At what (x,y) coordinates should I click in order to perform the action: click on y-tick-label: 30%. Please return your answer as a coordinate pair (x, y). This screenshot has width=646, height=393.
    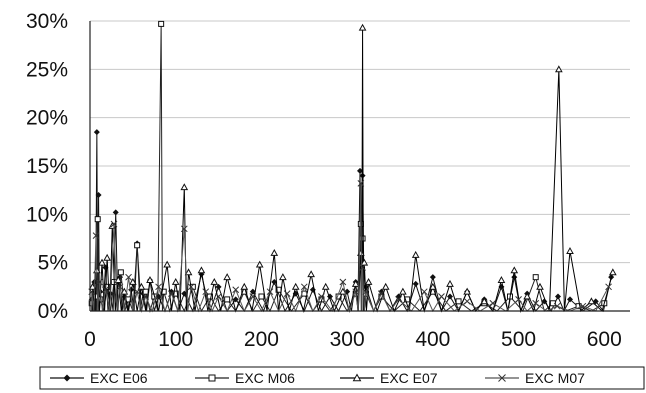
    Looking at the image, I should click on (47, 21).